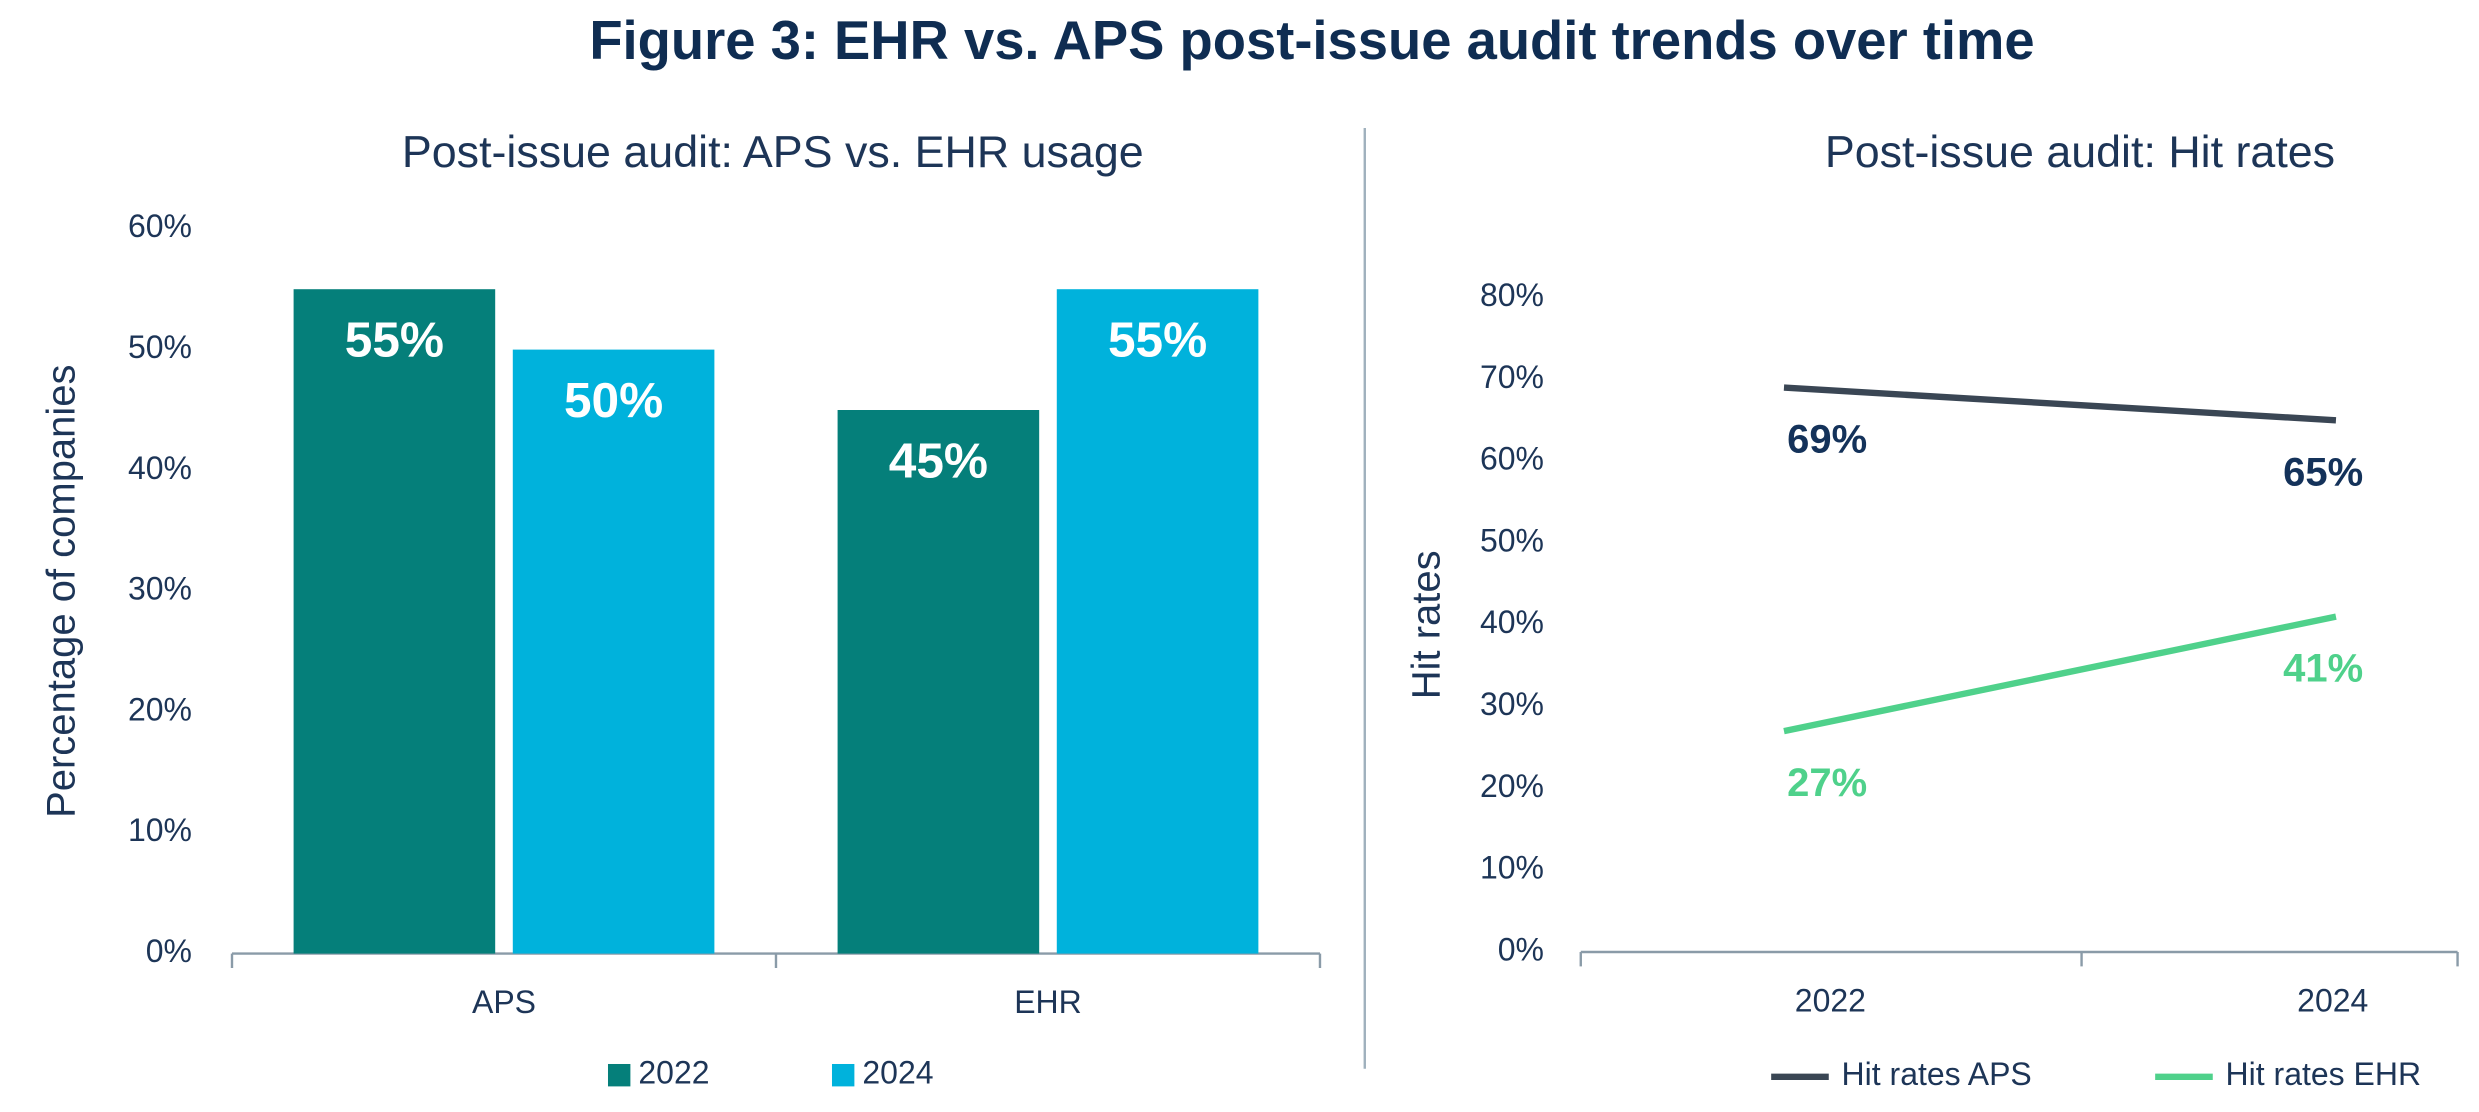 The height and width of the screenshot is (1112, 2479). Describe the element at coordinates (2323, 1074) in the screenshot. I see `legend-label: Hit rates EHR` at that location.